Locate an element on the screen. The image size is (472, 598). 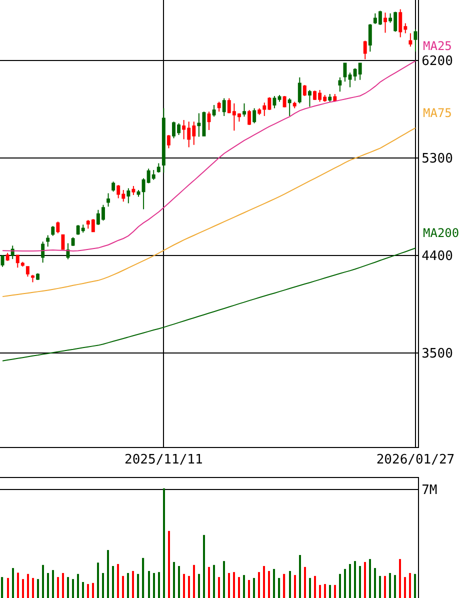
x-tick-label: 2025/11/11 is located at coordinates (163, 460).